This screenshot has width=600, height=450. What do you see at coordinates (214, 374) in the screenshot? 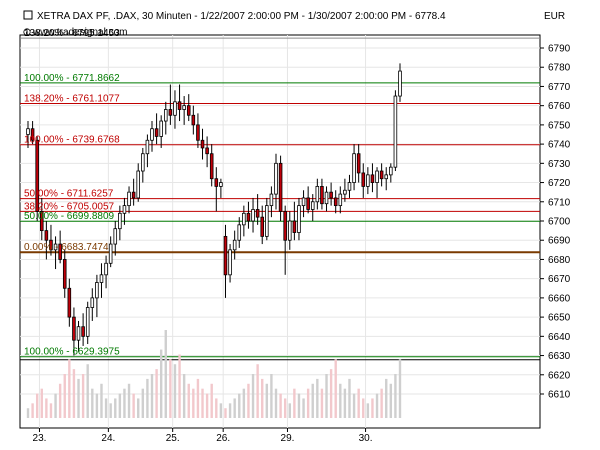
I see `volume-bars` at bounding box center [214, 374].